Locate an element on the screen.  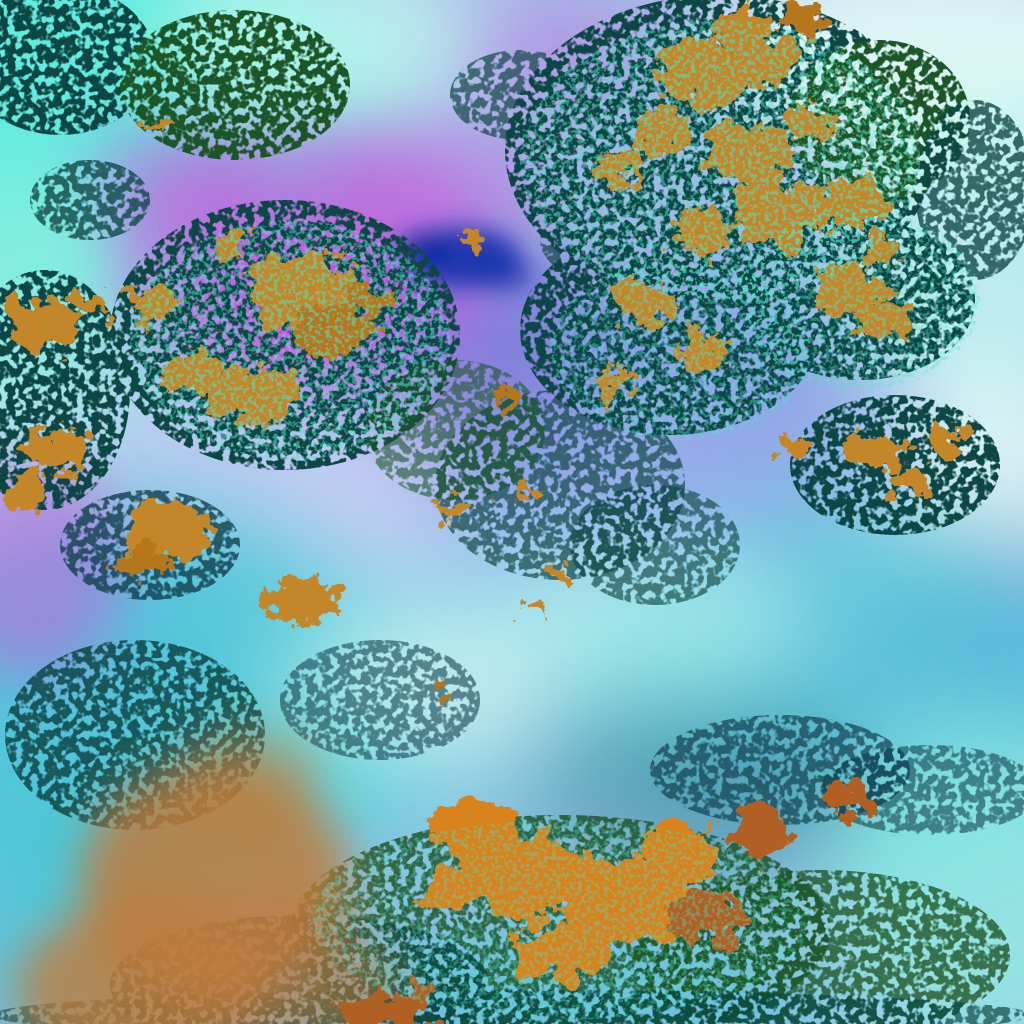
soft-orange-lower is located at coordinates (140, 964).